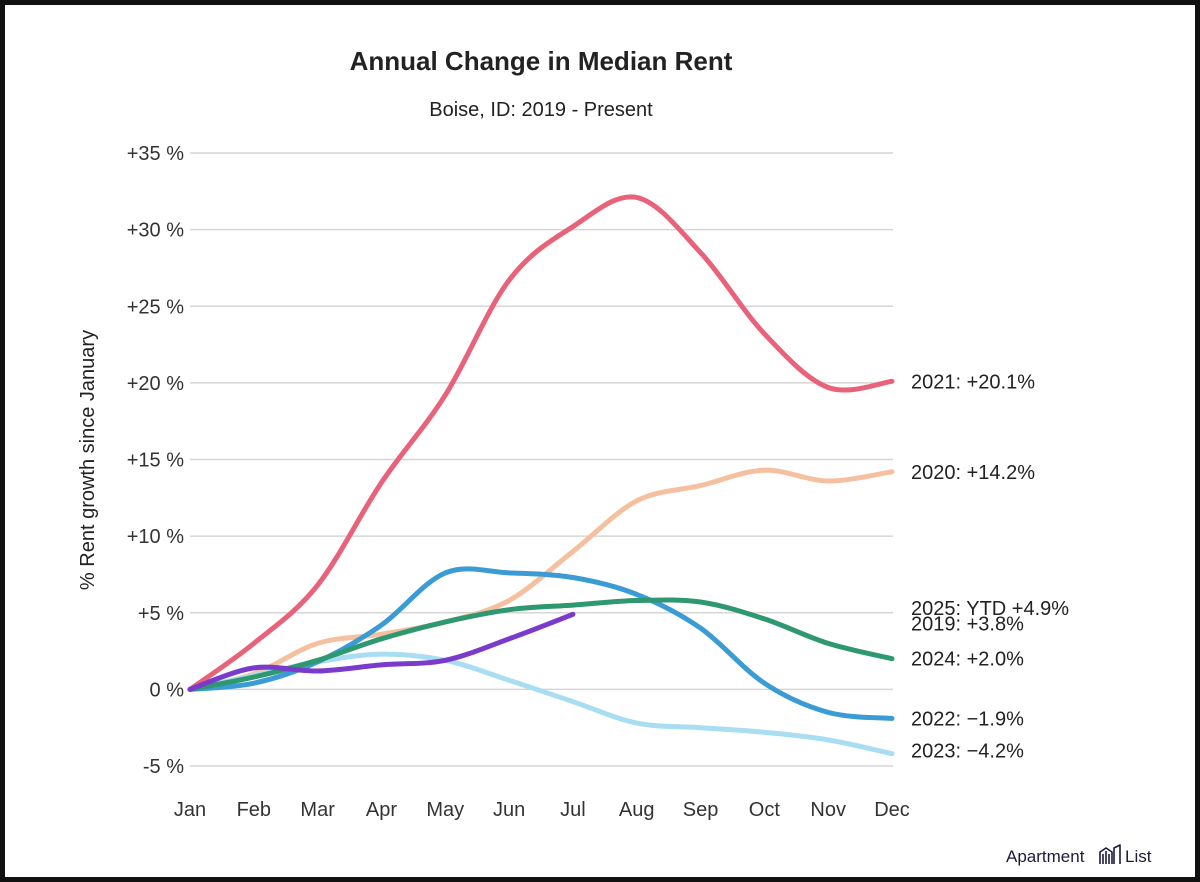 This screenshot has width=1200, height=882. What do you see at coordinates (155, 537) in the screenshot?
I see `y-tick-label: +10 %` at bounding box center [155, 537].